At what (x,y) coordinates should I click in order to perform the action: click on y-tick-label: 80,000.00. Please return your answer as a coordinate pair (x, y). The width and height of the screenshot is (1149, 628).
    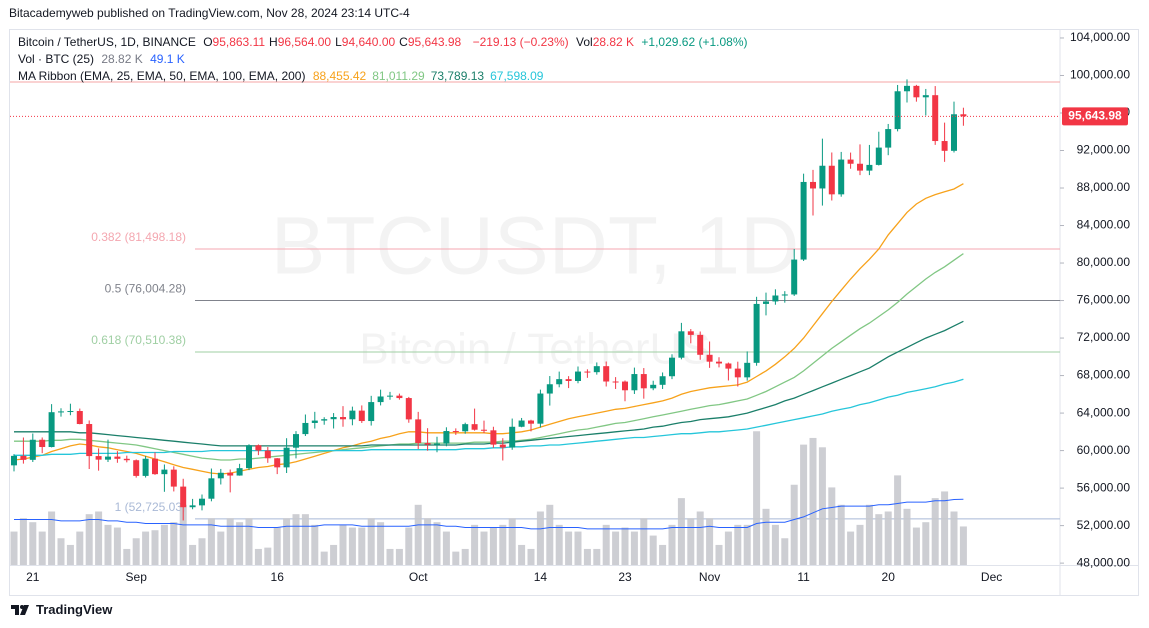
    Looking at the image, I should click on (1104, 262).